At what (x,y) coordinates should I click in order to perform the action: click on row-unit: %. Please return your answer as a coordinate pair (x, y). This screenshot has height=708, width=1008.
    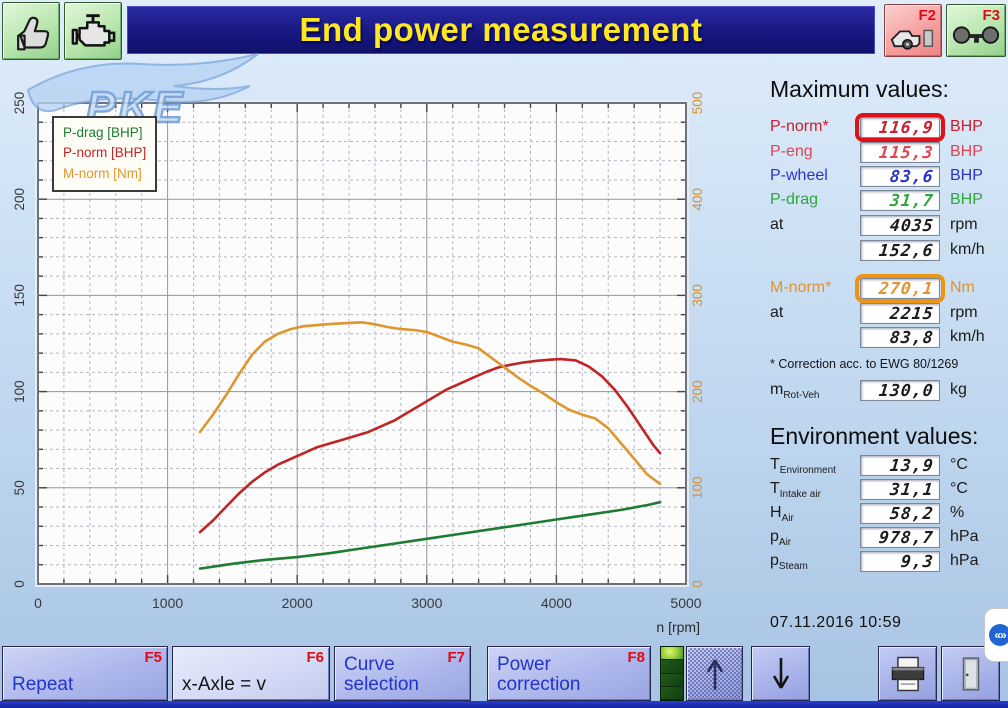
    Looking at the image, I should click on (957, 512).